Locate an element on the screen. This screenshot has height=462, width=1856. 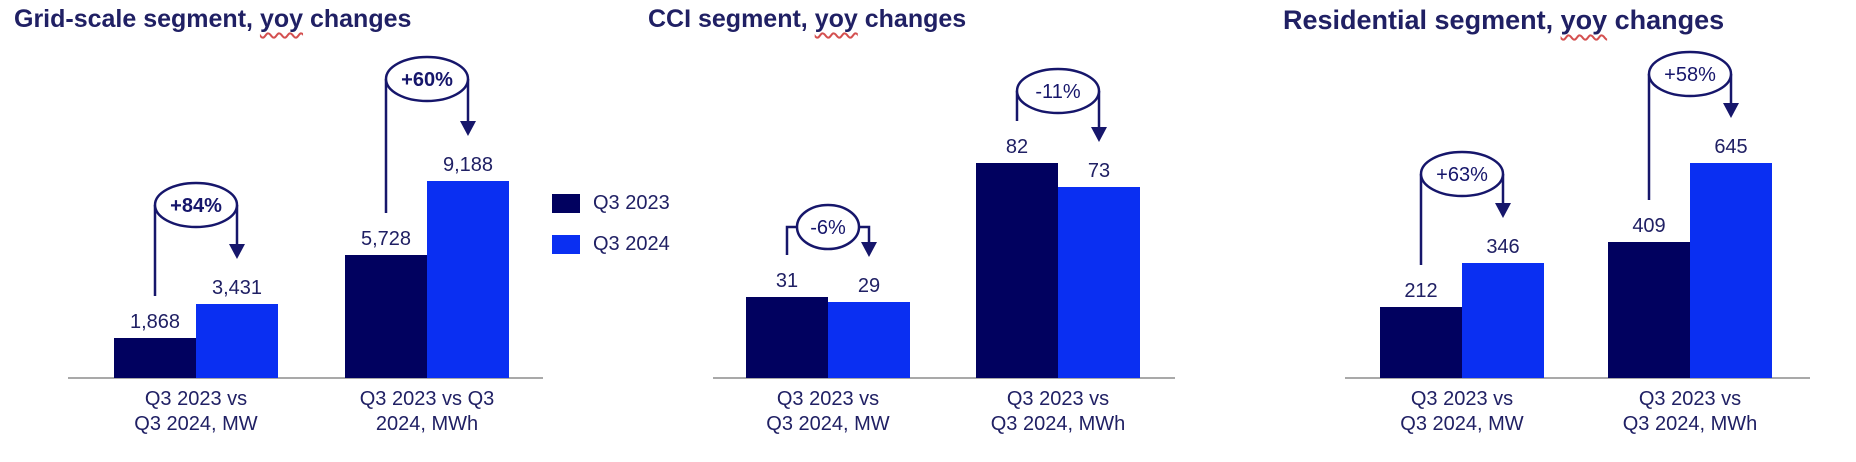
chart3-title: Residential segment, yoy changes is located at coordinates (1503, 20).